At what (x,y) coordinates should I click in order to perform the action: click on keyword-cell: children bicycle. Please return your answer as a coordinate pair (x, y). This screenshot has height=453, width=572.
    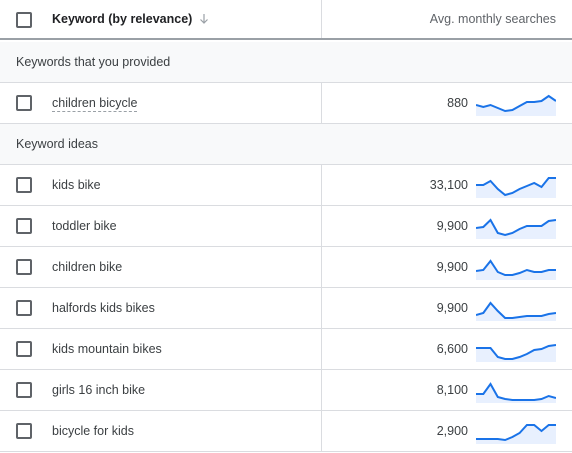
    Looking at the image, I should click on (95, 104).